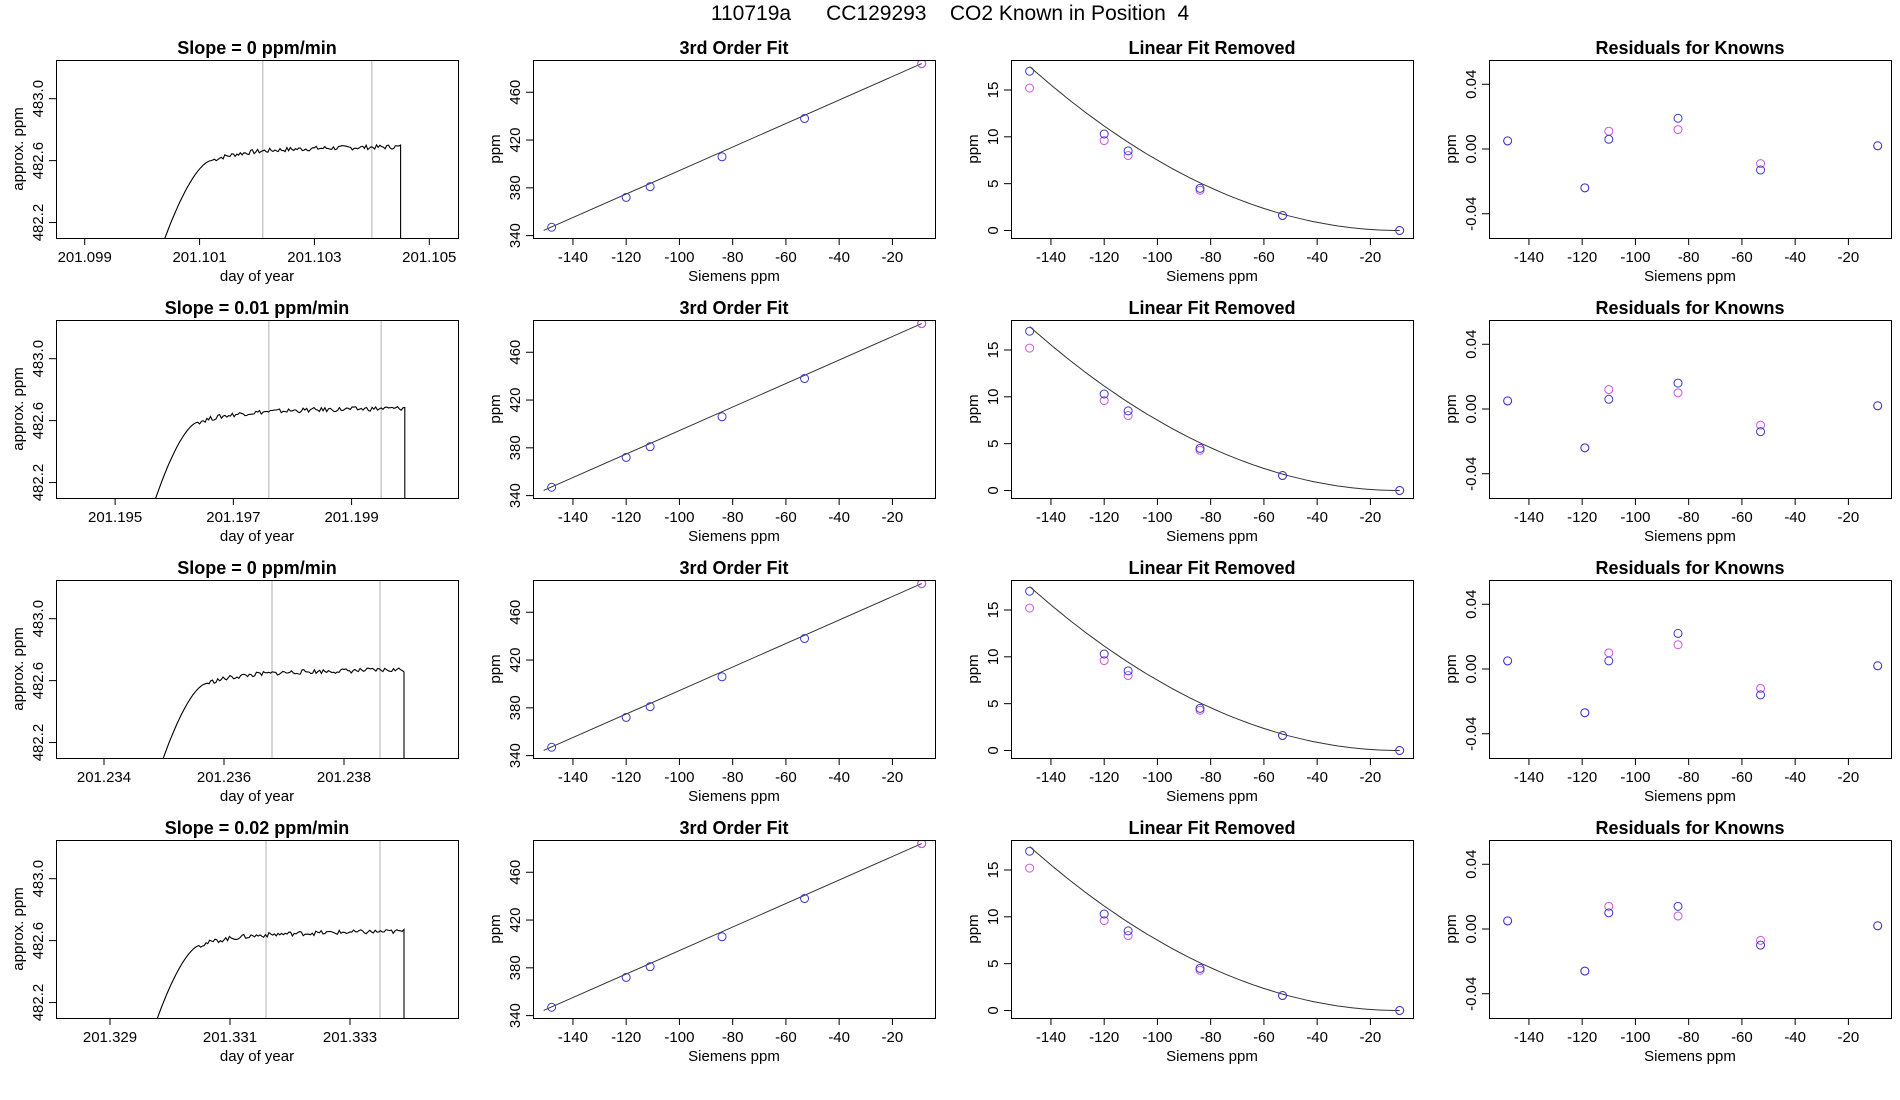 The width and height of the screenshot is (1900, 1100). What do you see at coordinates (110, 1037) in the screenshot?
I see `x-tick-label: 201.329` at bounding box center [110, 1037].